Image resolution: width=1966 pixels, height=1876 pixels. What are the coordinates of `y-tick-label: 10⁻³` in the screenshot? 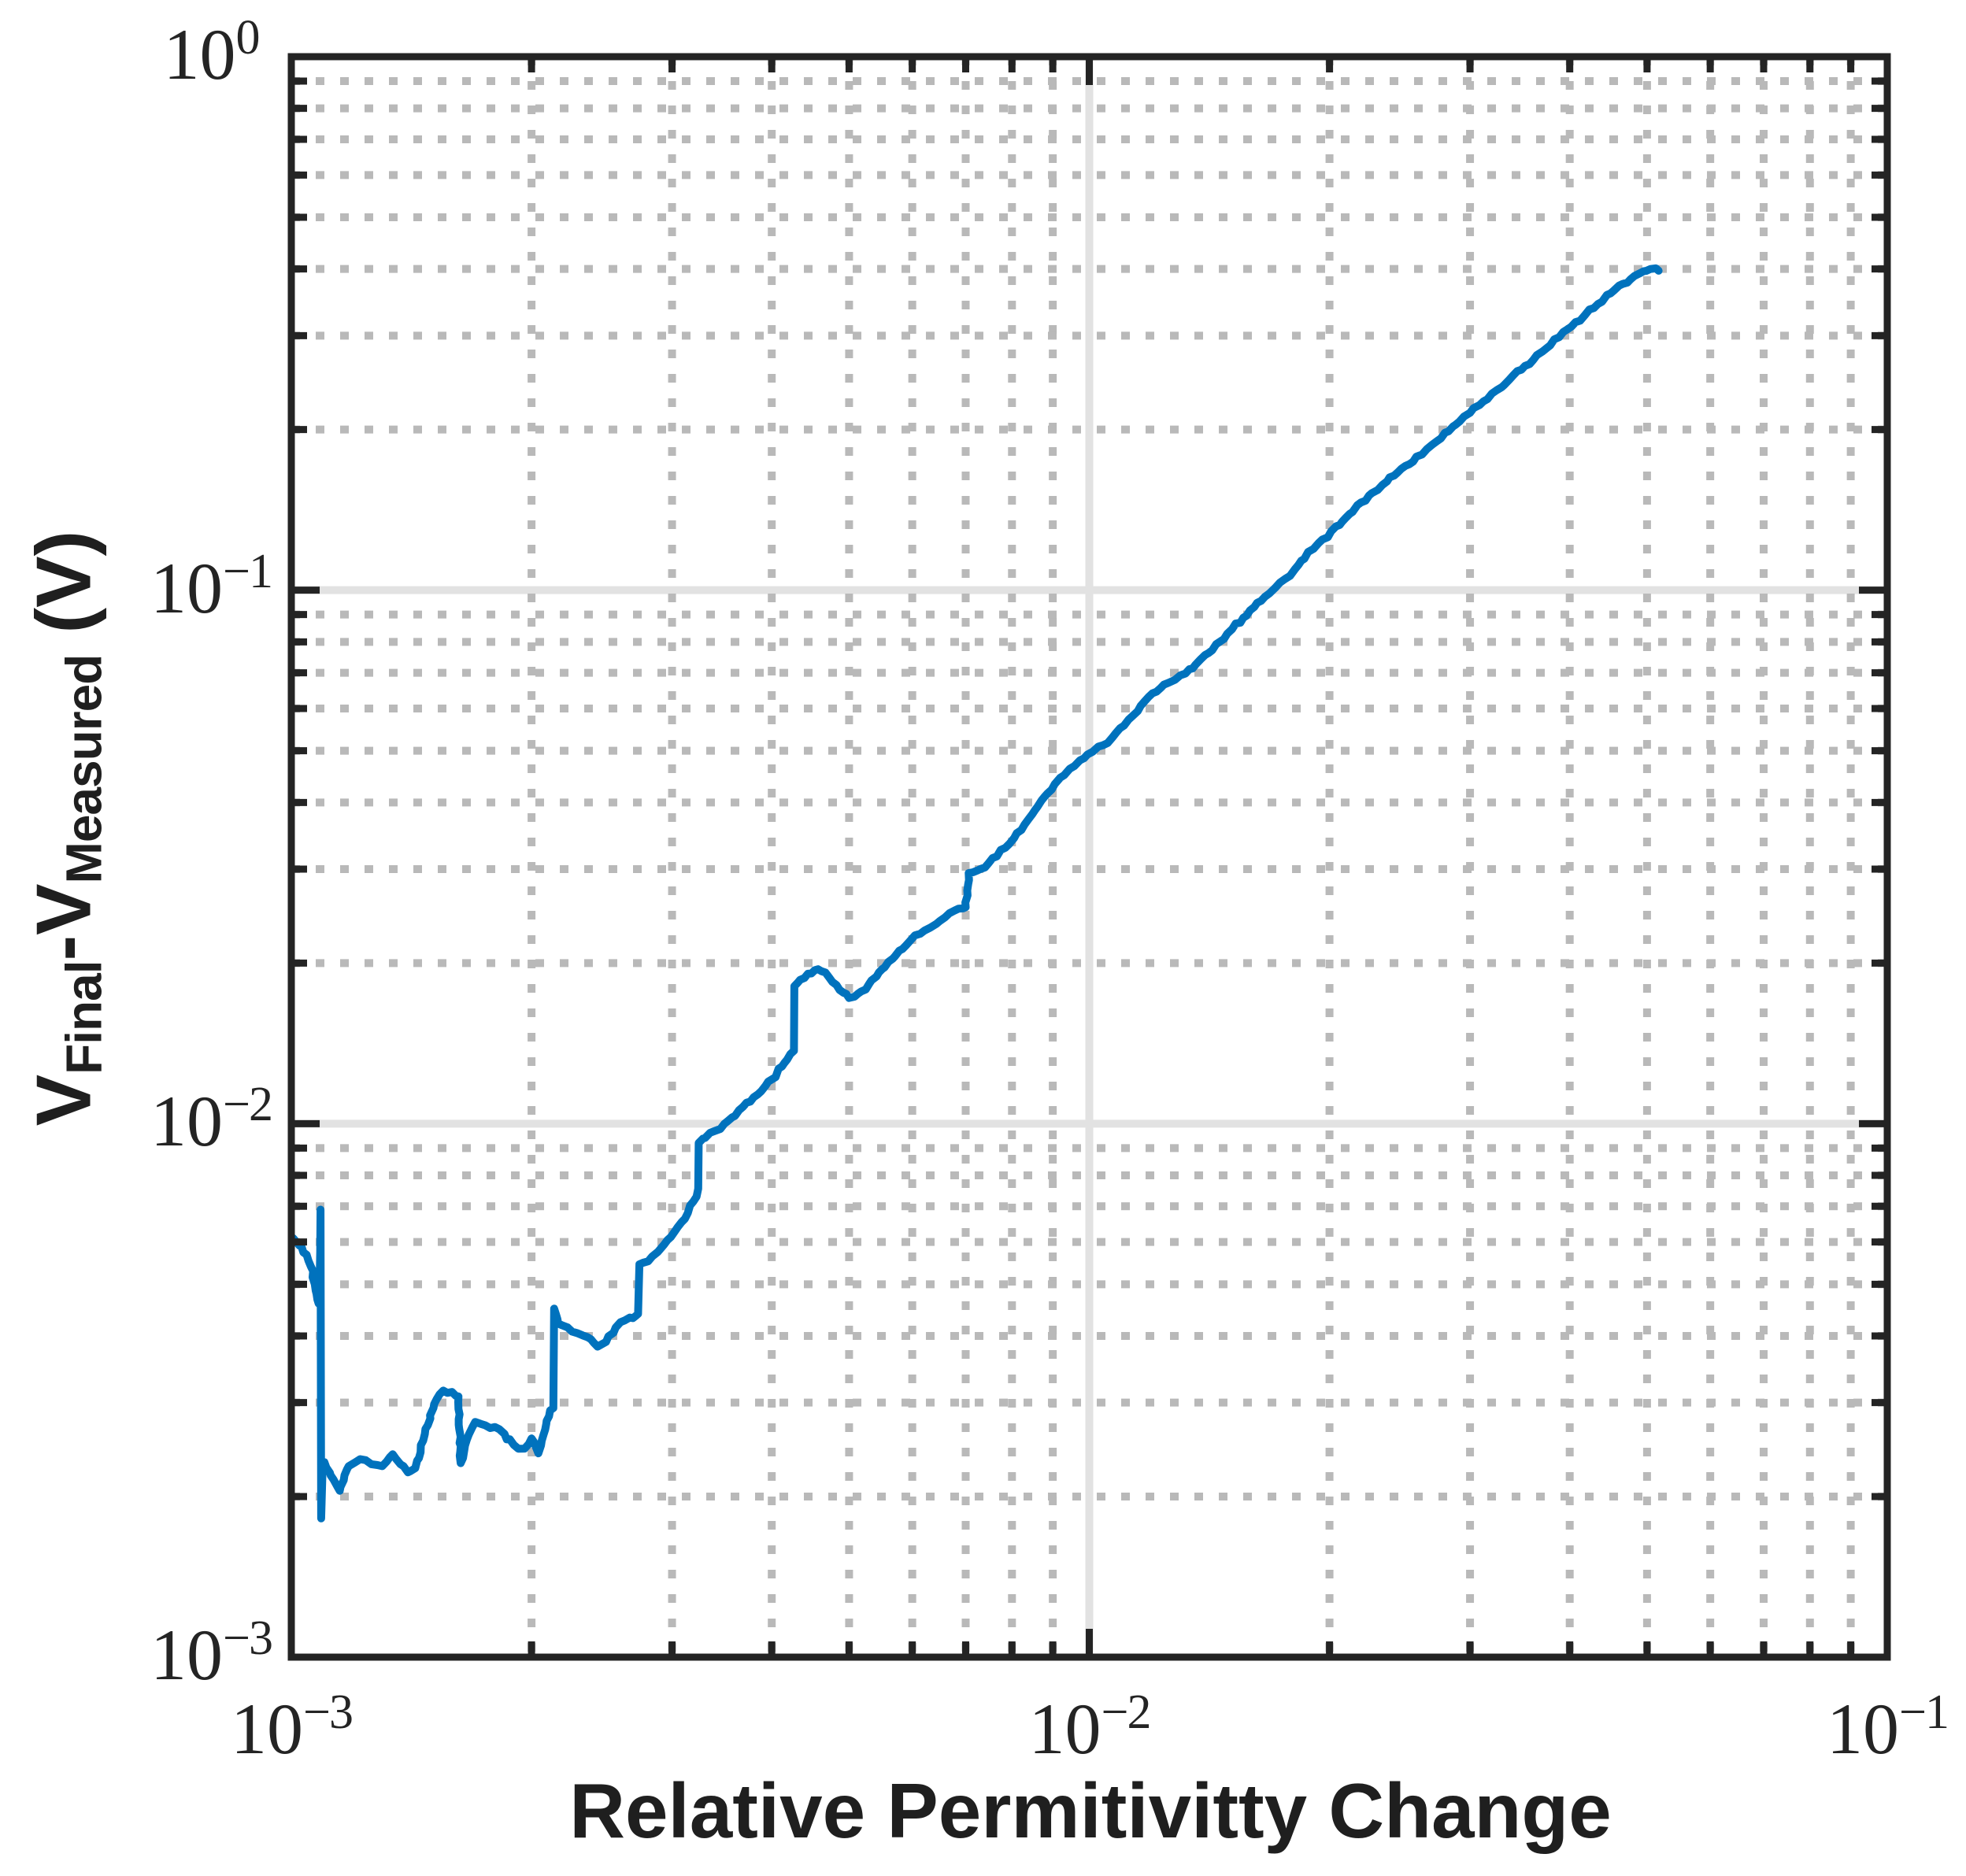 It's located at (212, 1653).